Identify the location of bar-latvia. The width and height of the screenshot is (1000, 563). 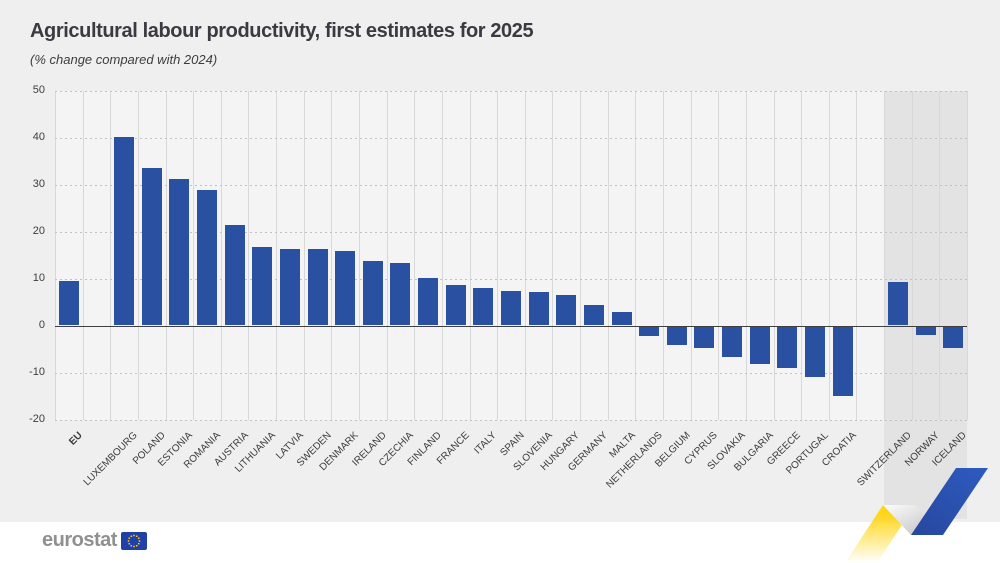
(289, 287).